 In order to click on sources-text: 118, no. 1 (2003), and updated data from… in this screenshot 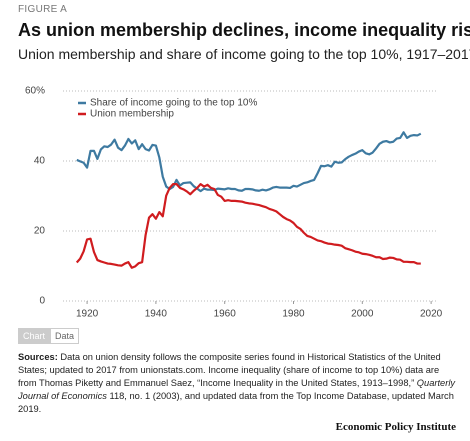, I will do `click(236, 402)`.